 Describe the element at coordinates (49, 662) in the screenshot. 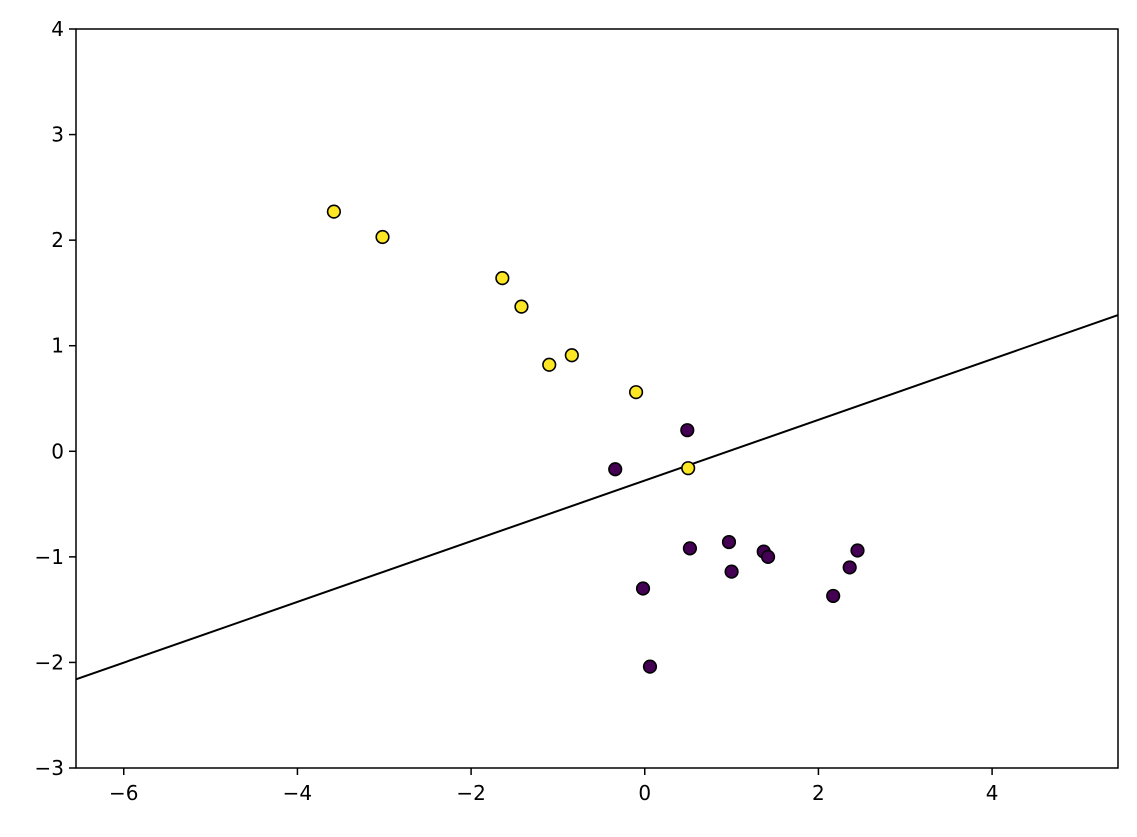

I see `y-tick-label: −2` at that location.